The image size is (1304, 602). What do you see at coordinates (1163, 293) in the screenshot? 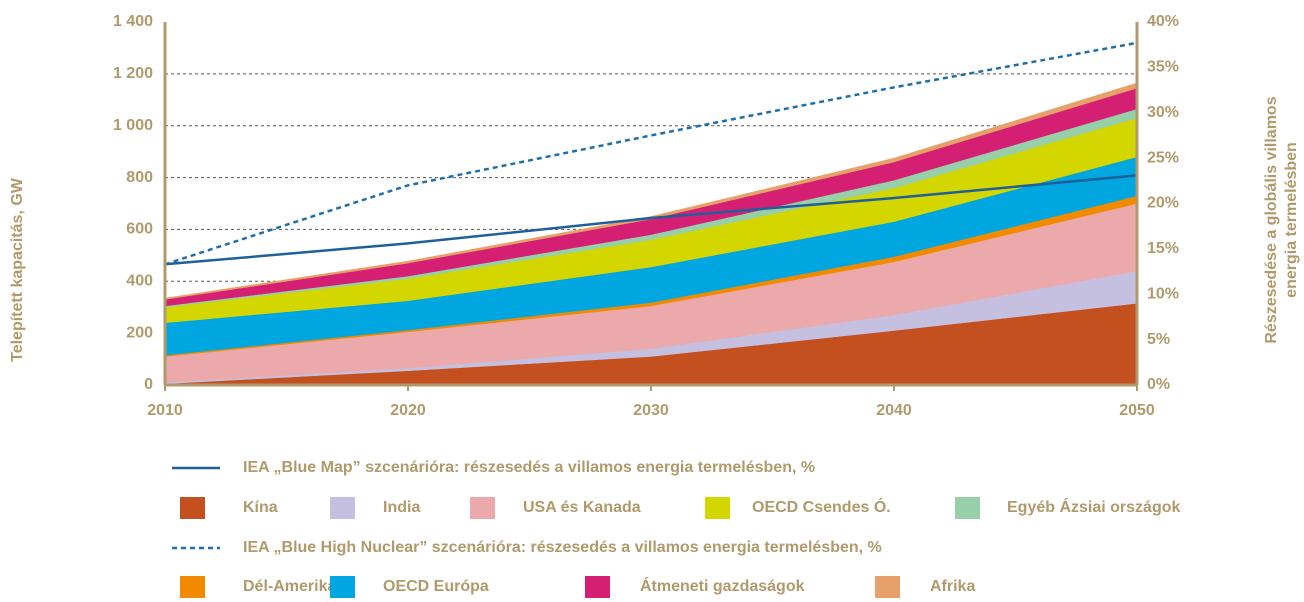
I see `y2-tick-label: 10%` at bounding box center [1163, 293].